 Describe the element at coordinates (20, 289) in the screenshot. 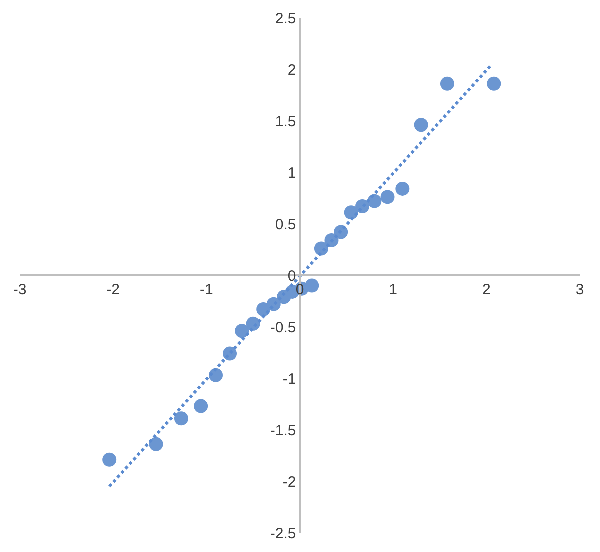

I see `x-tick-label: -3` at that location.